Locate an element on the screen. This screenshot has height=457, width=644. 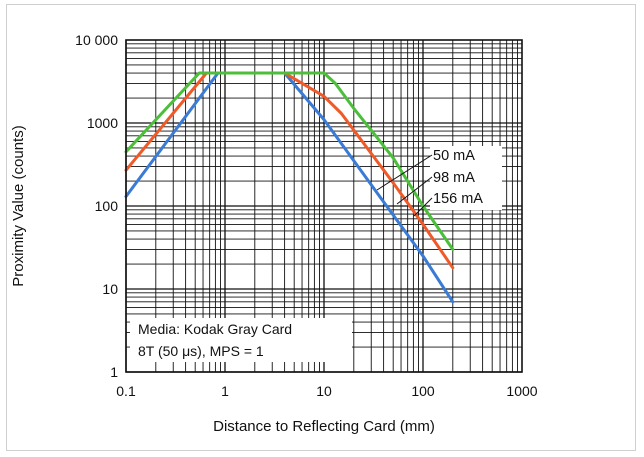
leader-line-50ma is located at coordinates (404, 172).